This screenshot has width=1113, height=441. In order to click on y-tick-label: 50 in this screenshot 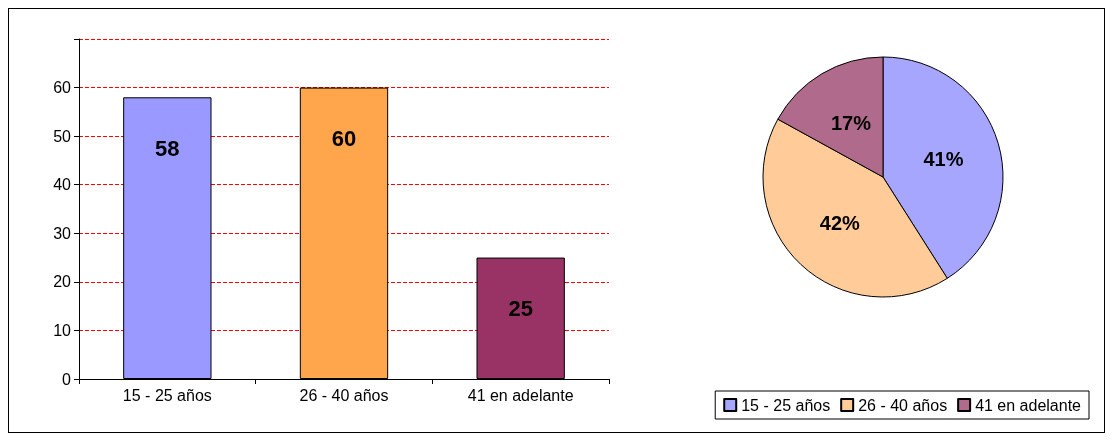, I will do `click(62, 136)`.